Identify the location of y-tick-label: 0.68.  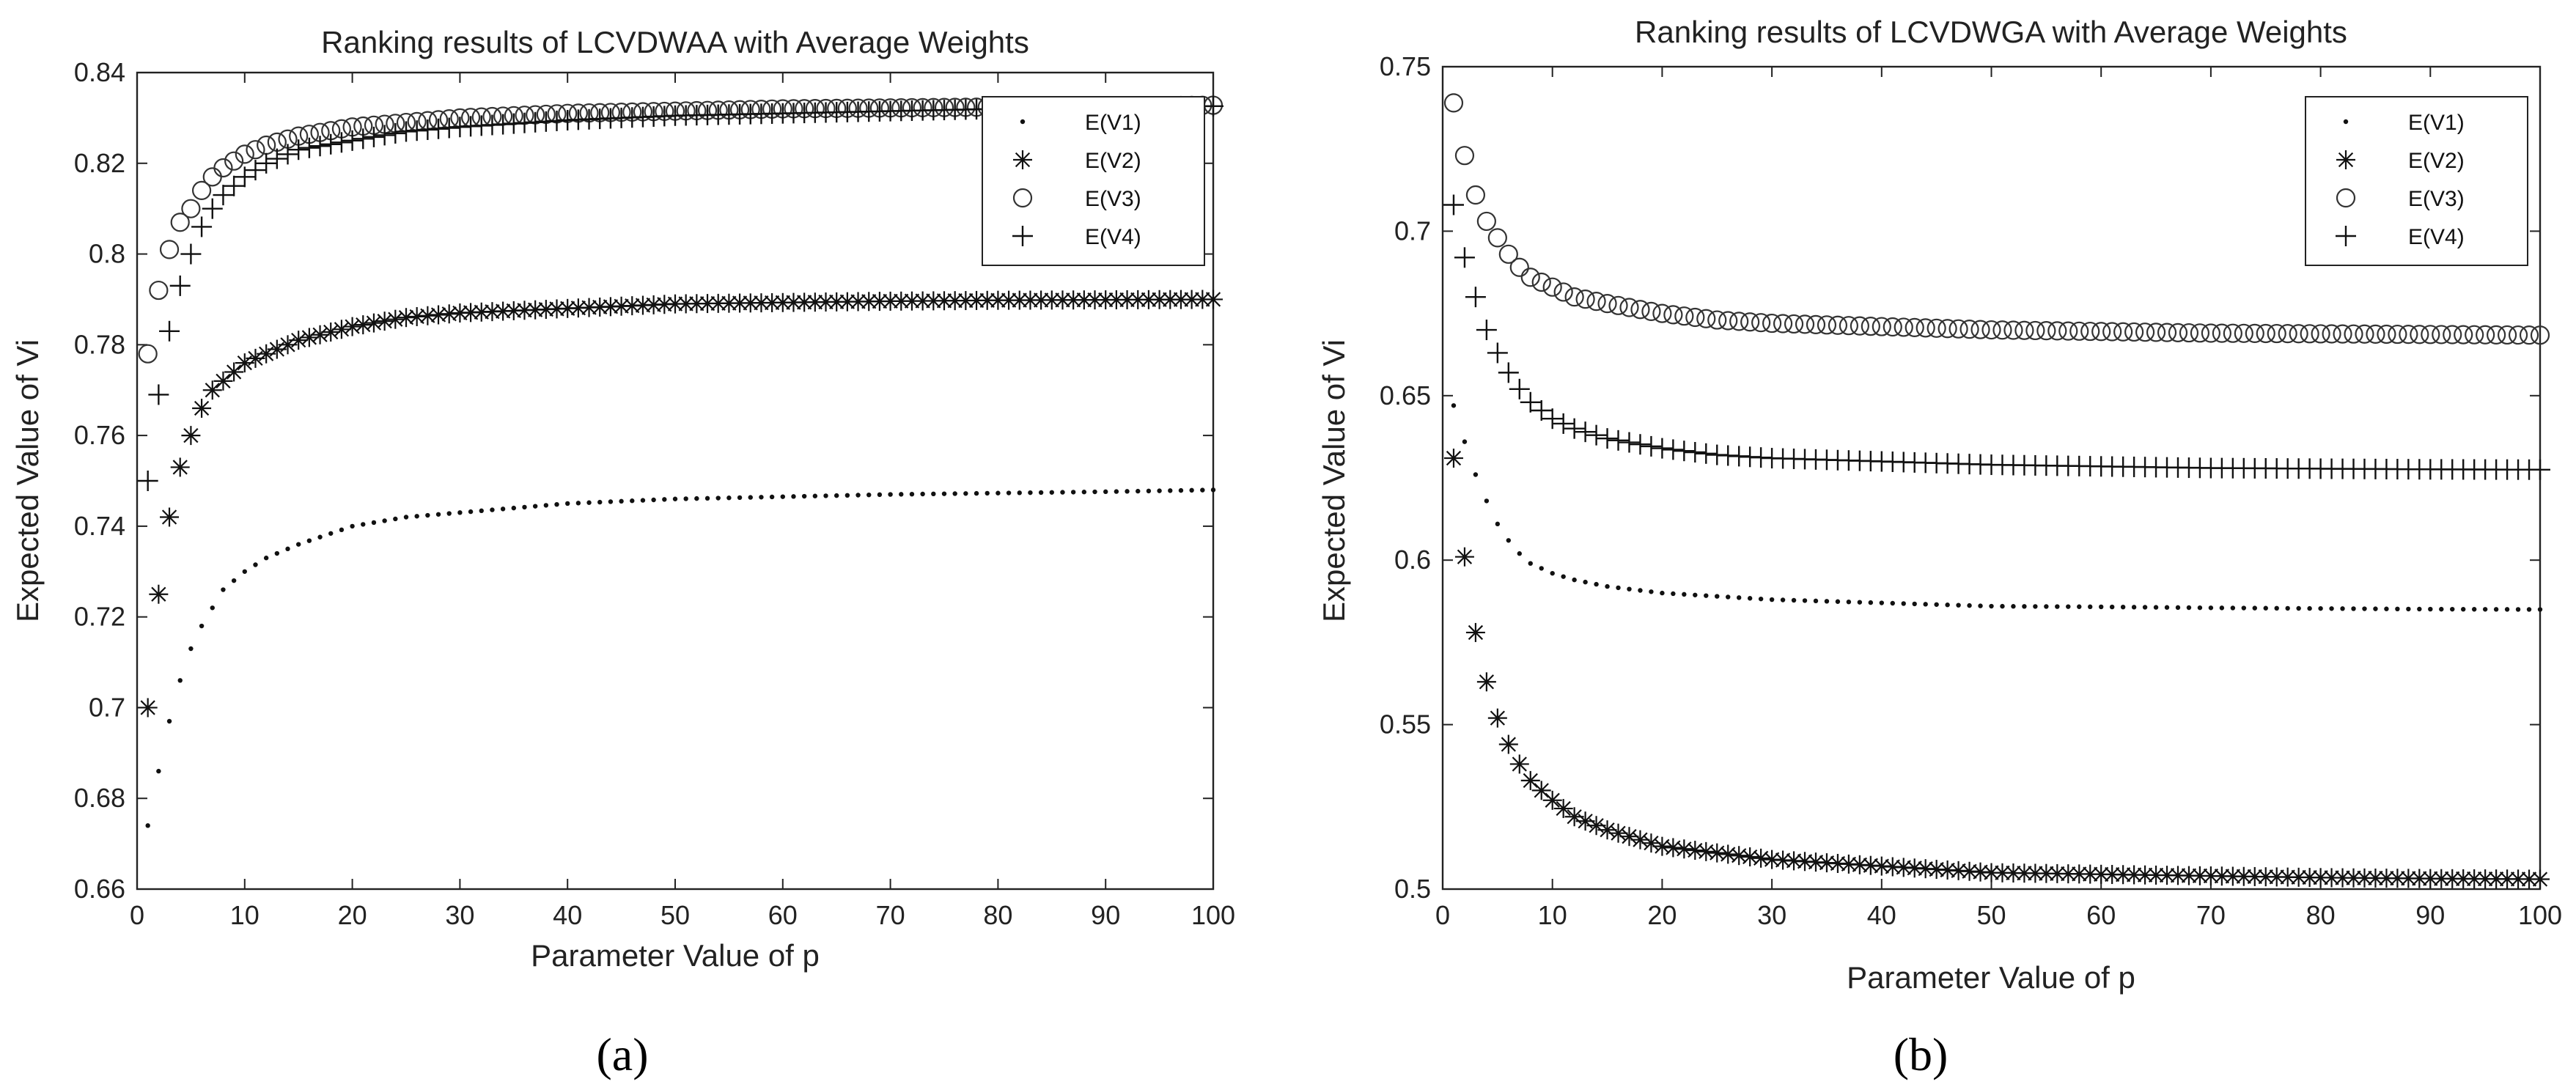
(99, 798).